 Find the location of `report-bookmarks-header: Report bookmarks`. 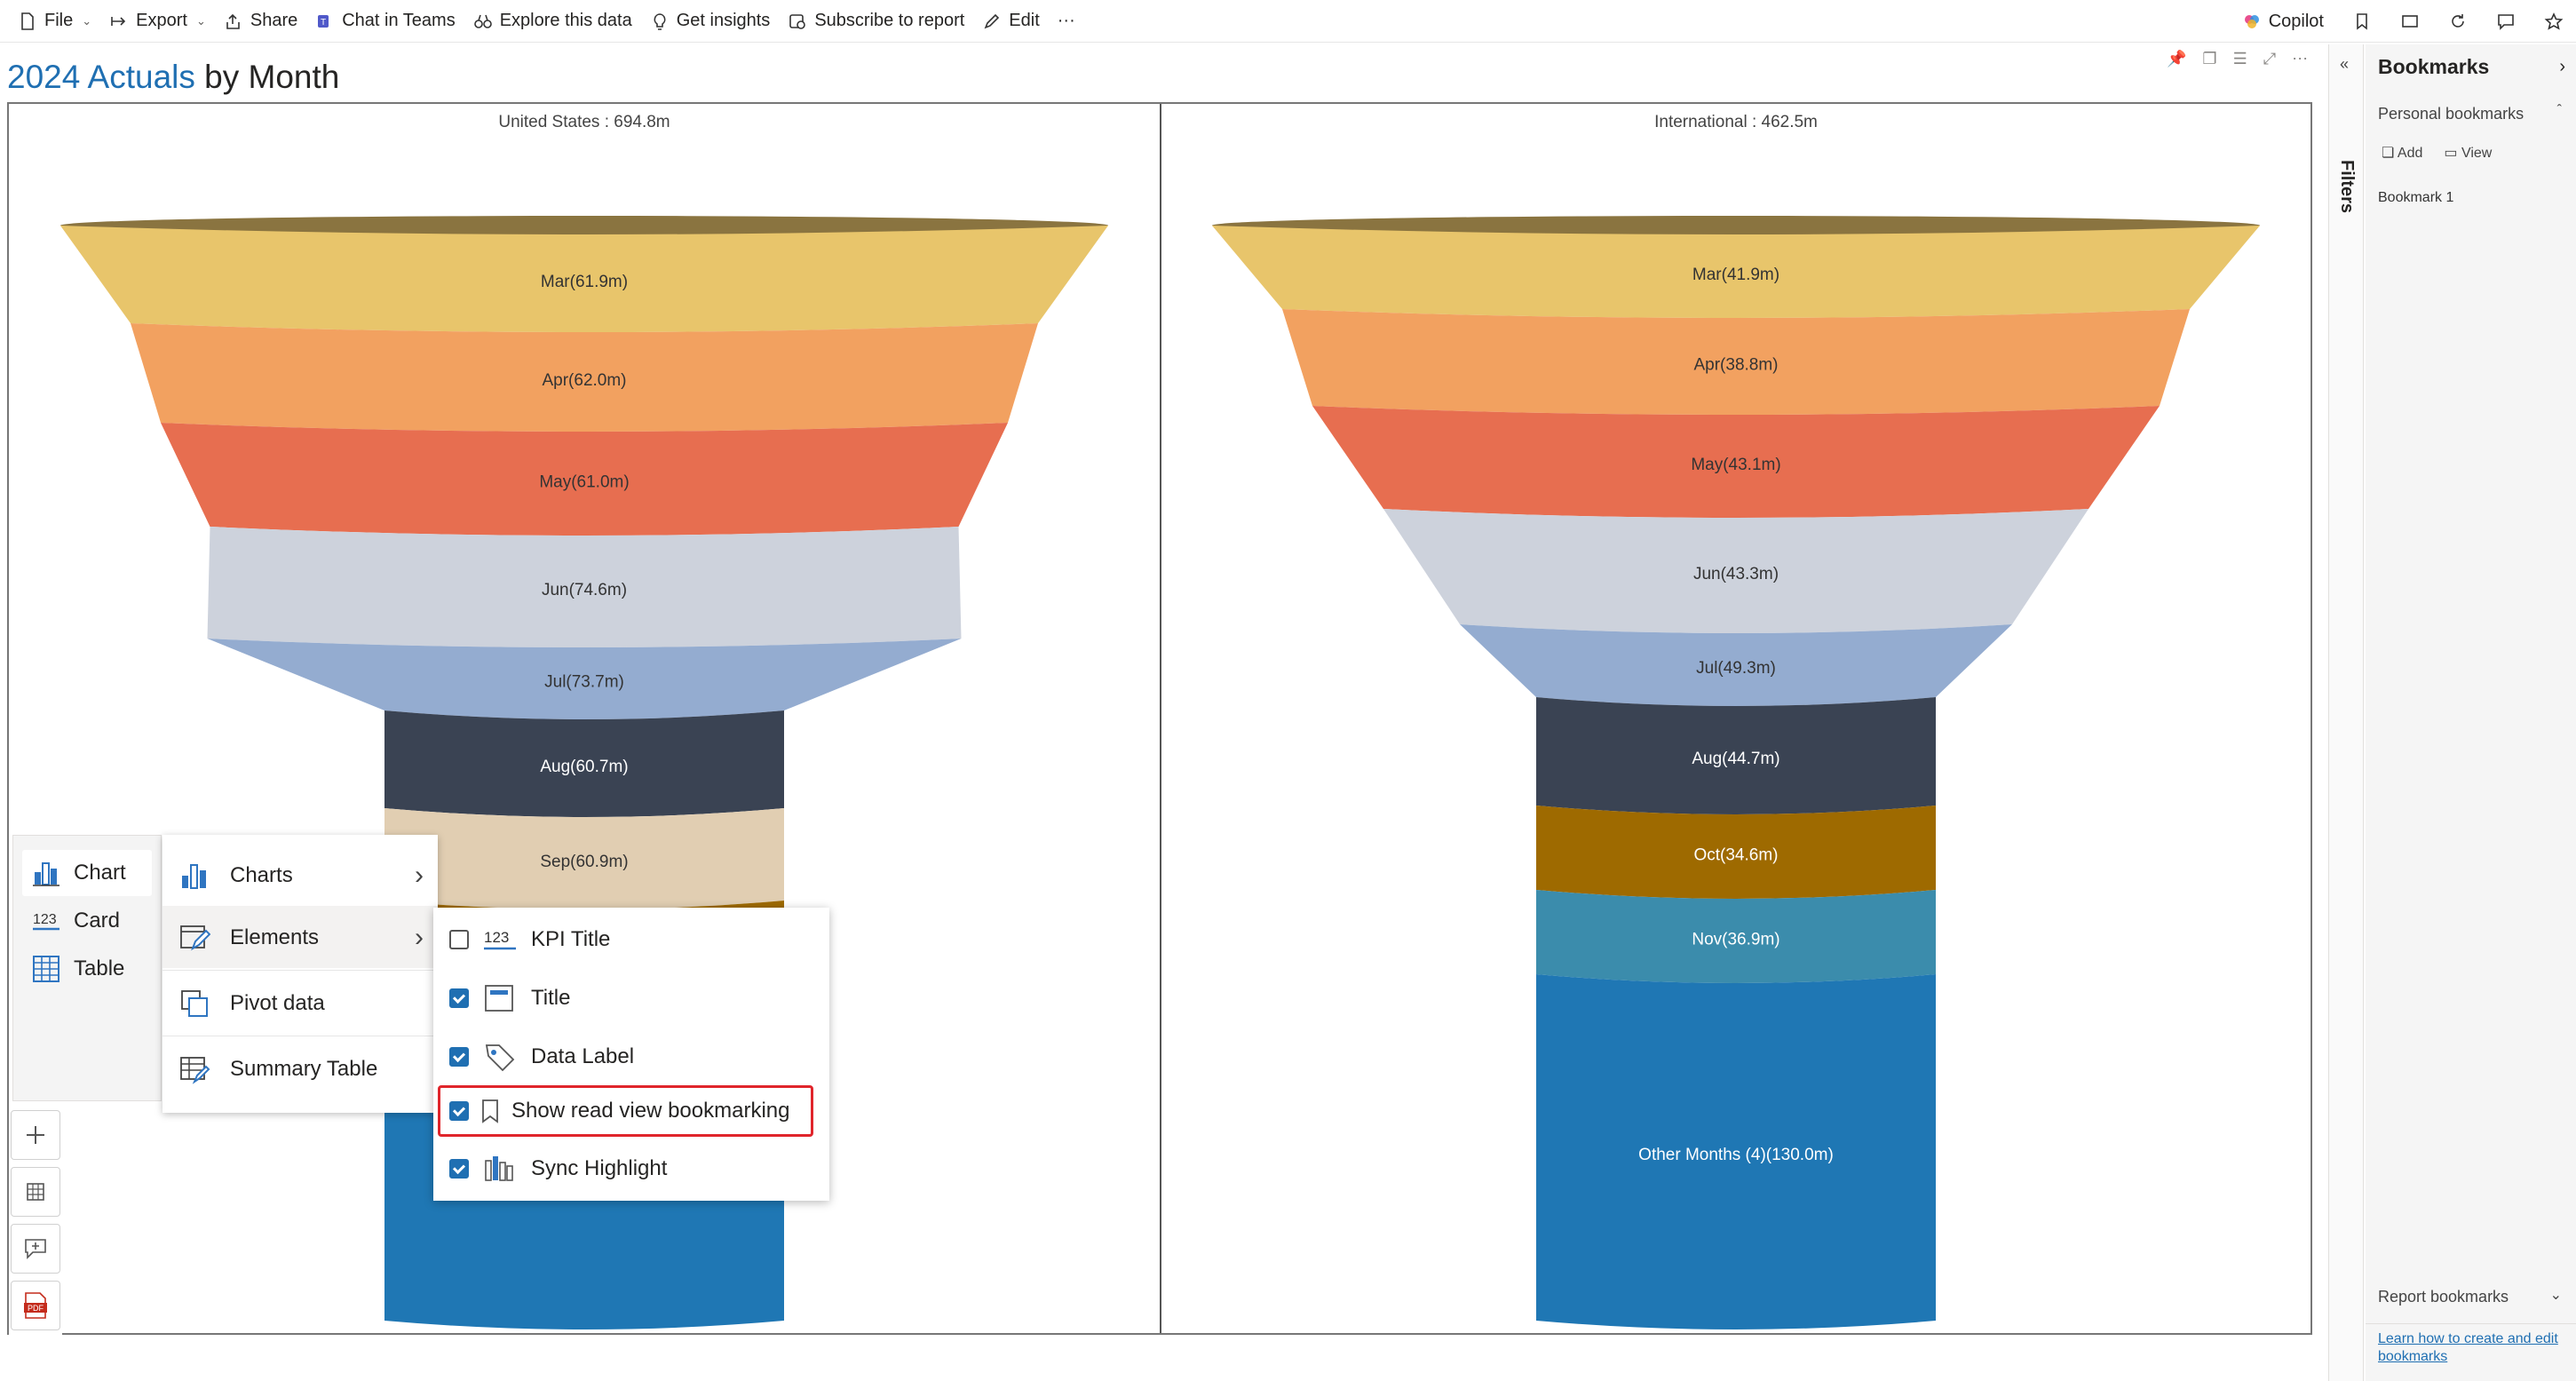

report-bookmarks-header: Report bookmarks is located at coordinates (2444, 1297).